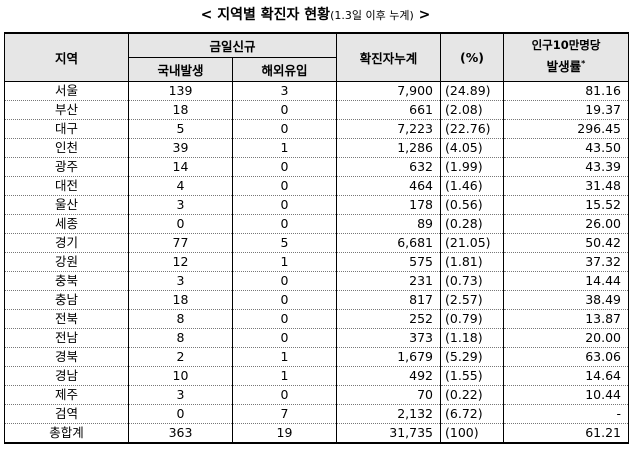 The width and height of the screenshot is (631, 459). I want to click on header-region: 지역, so click(66, 57).